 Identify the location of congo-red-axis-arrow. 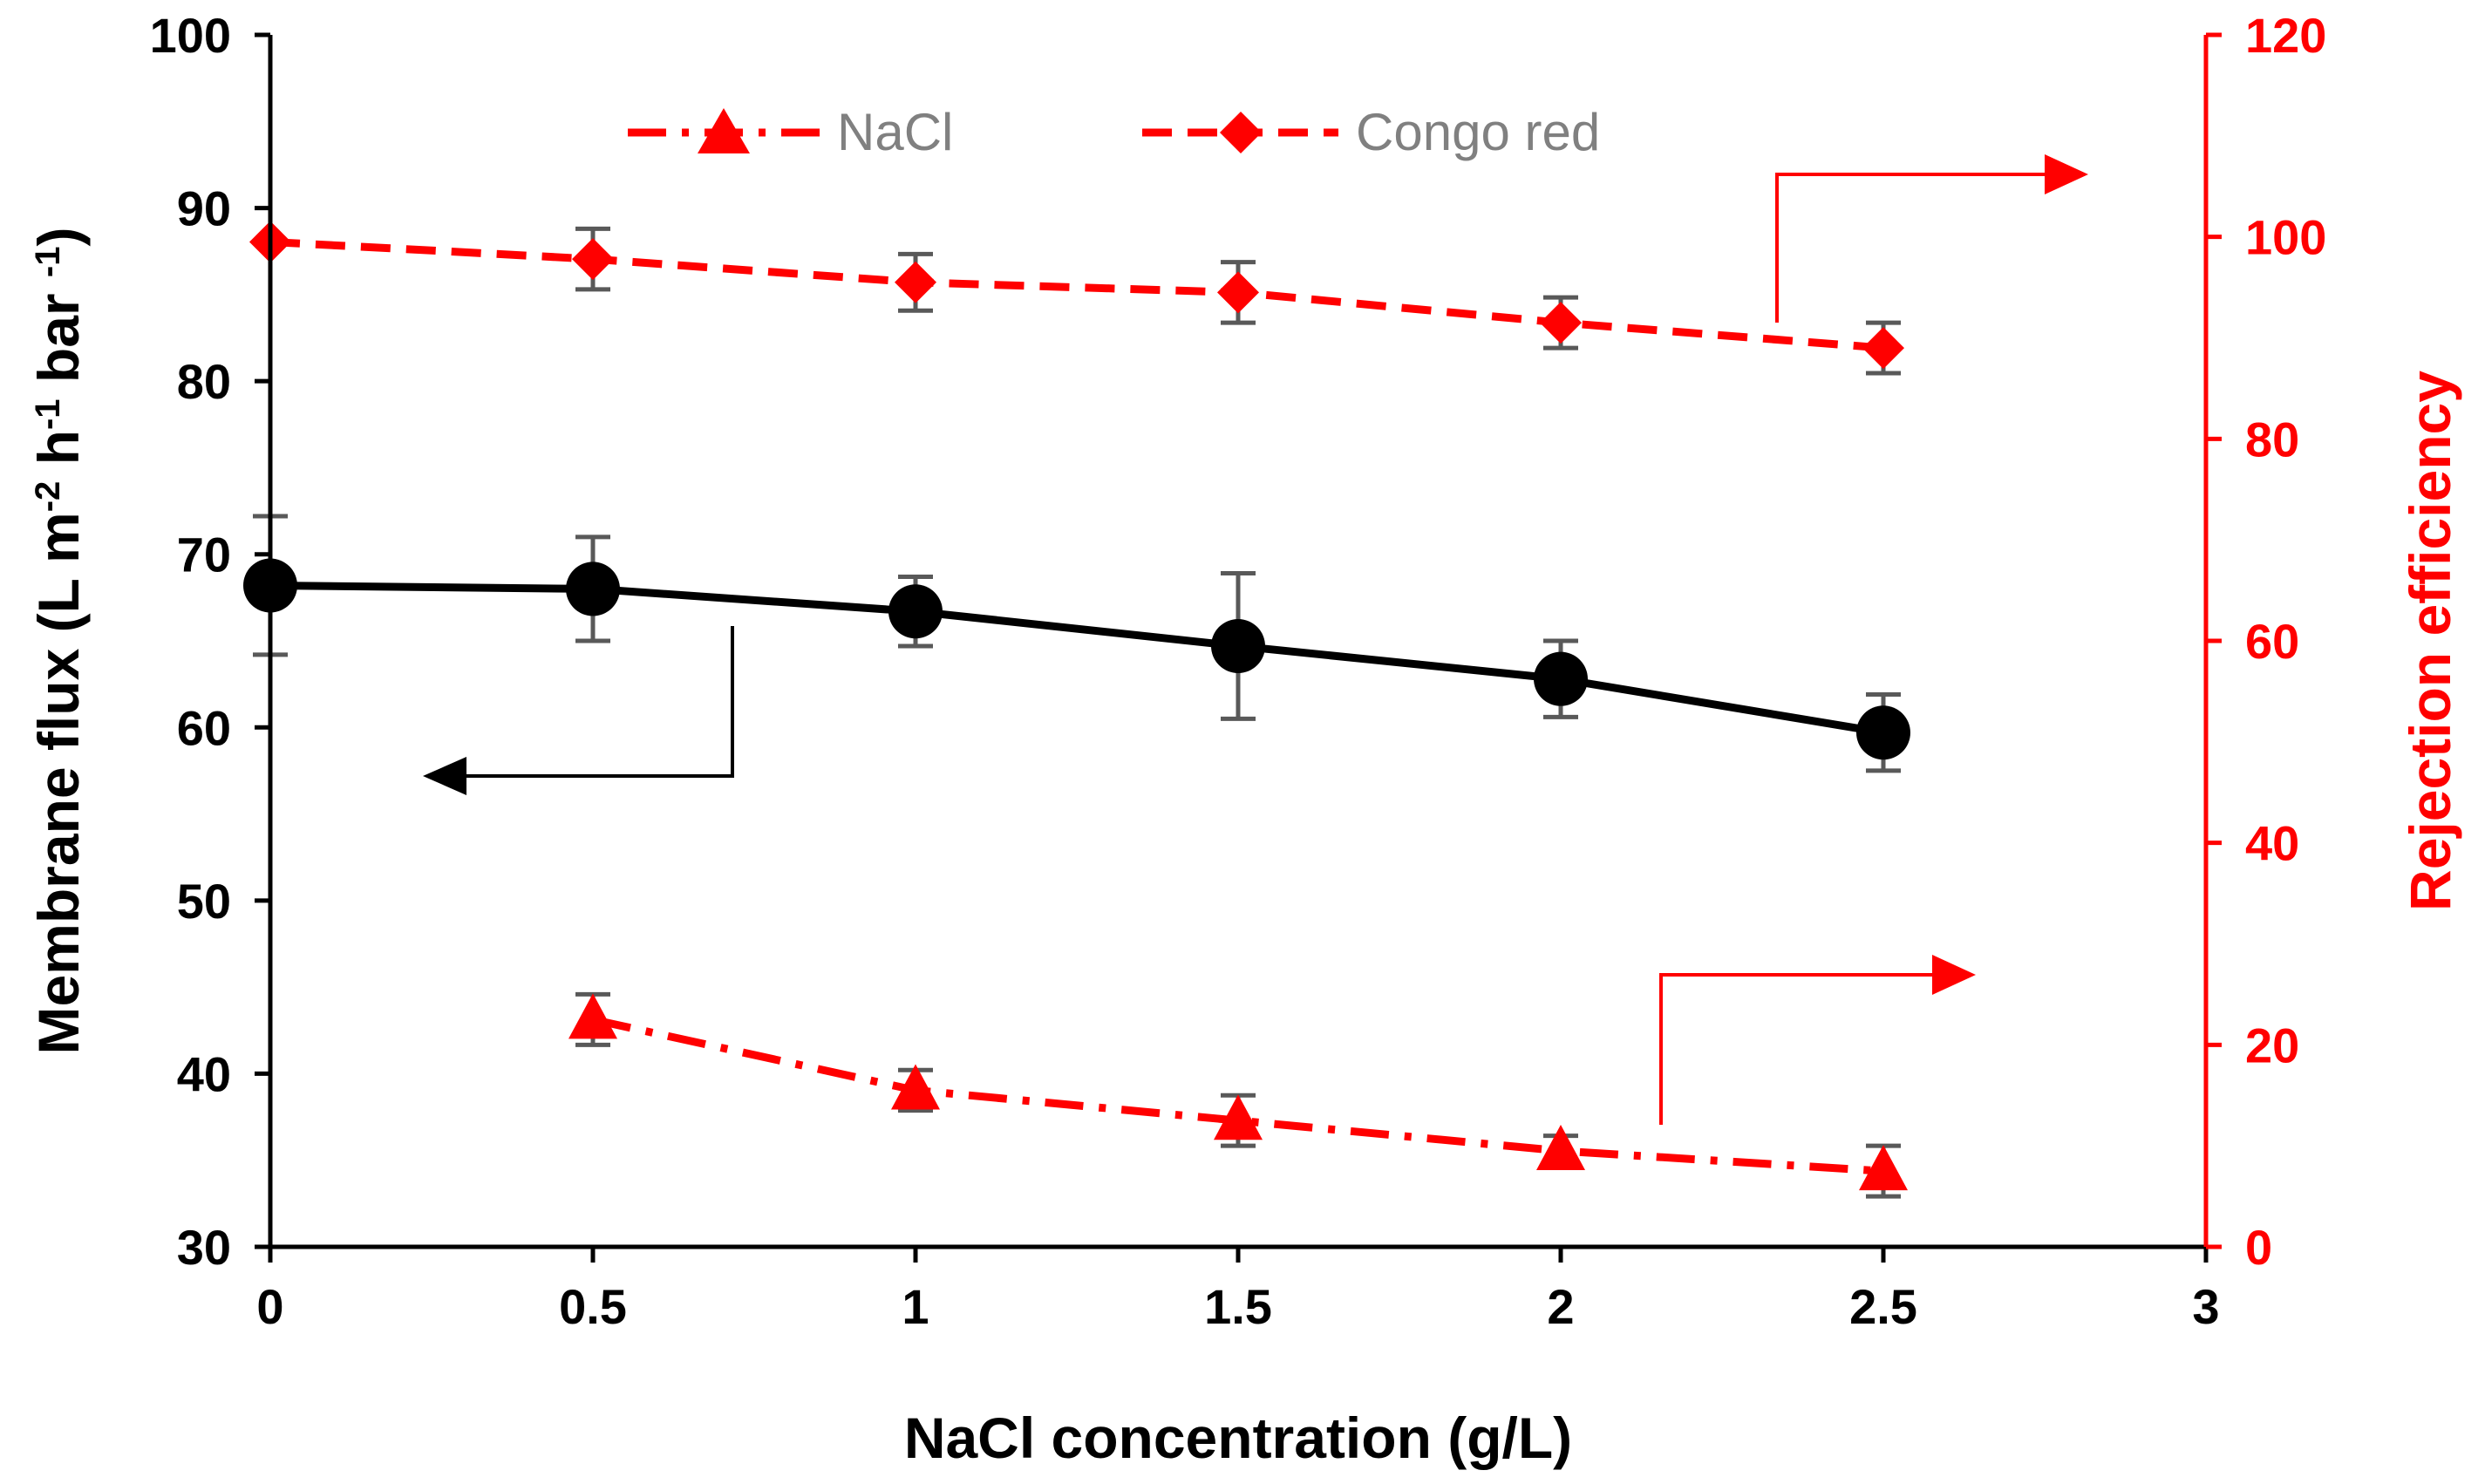
(1932, 238).